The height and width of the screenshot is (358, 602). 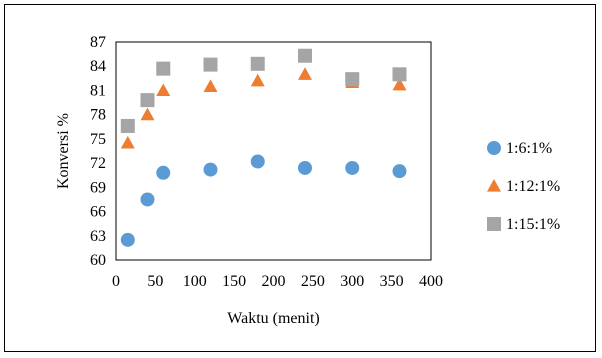 I want to click on y-tick-label: 75, so click(x=98, y=139).